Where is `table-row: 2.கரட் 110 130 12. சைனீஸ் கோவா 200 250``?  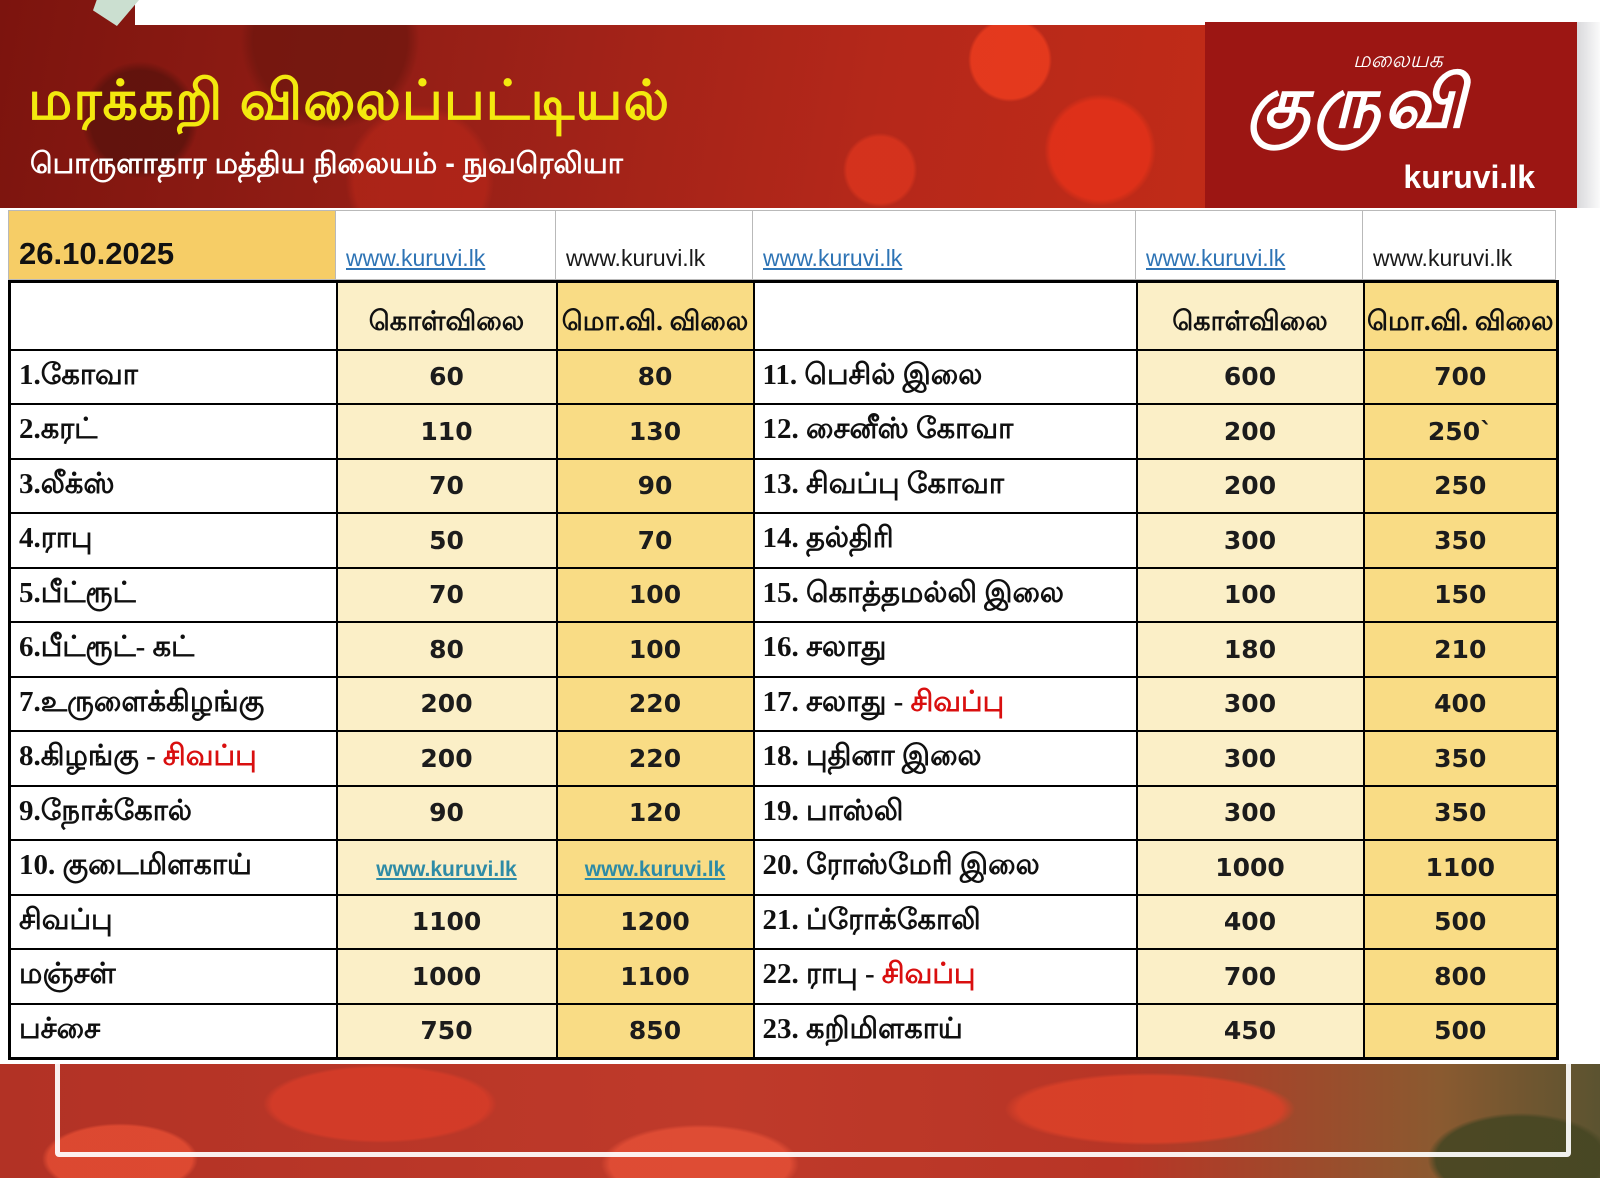 table-row: 2.கரட் 110 130 12. சைனீஸ் கோவா 200 250` is located at coordinates (783, 431).